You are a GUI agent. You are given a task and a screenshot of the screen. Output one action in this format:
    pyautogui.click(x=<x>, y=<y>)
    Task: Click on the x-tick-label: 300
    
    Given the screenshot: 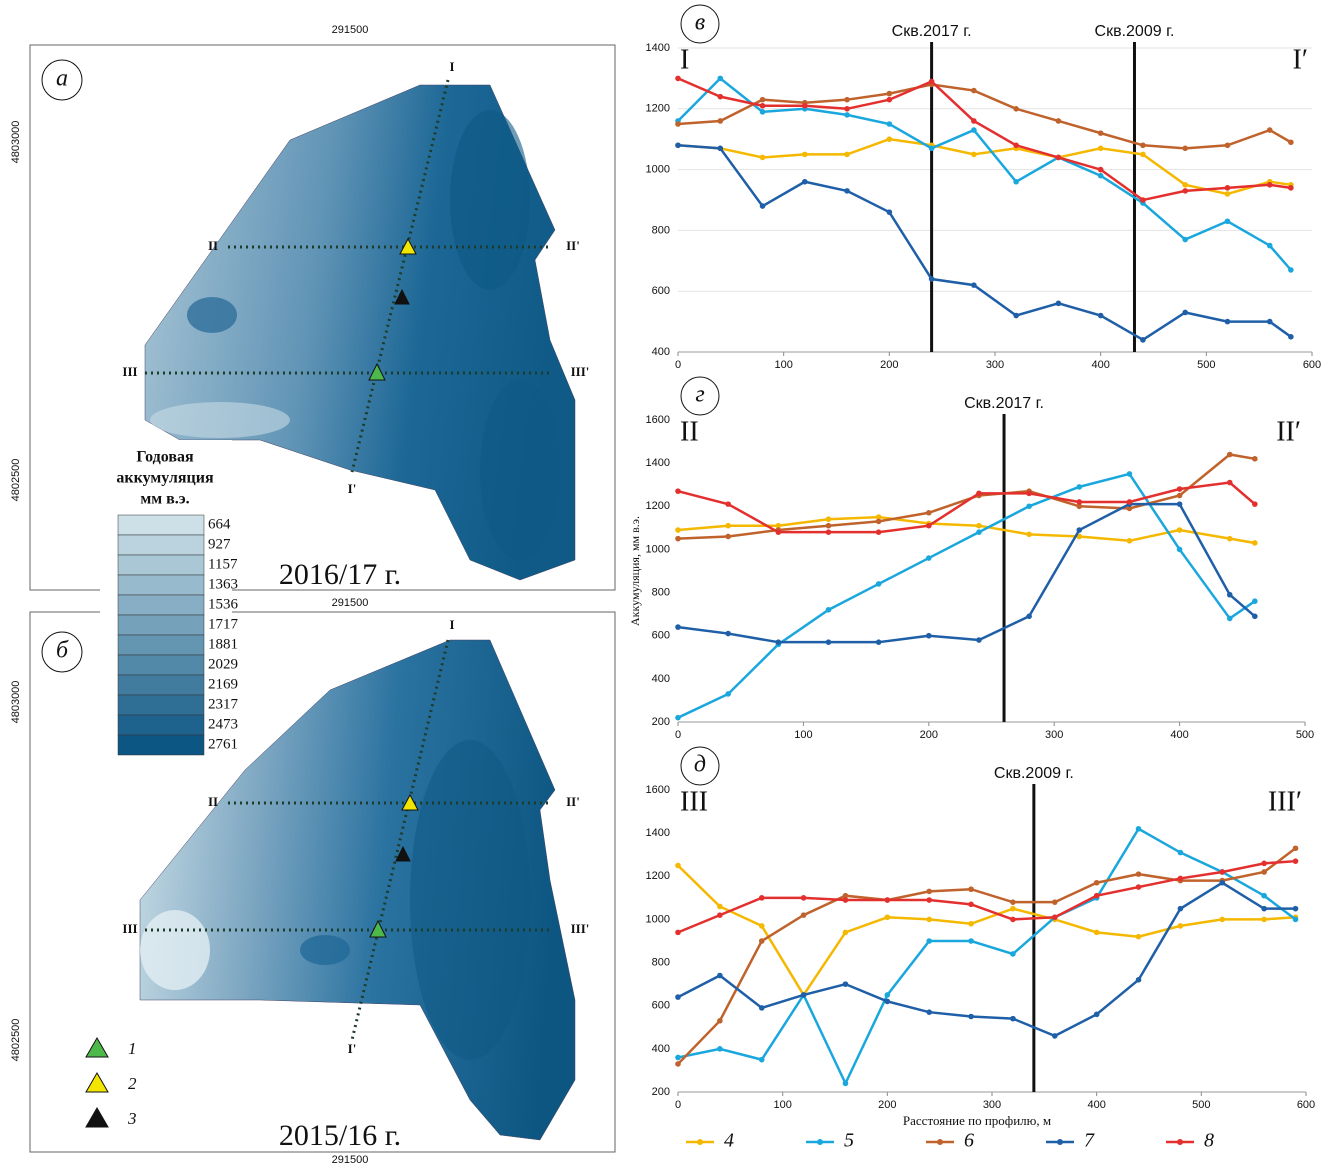 What is the action you would take?
    pyautogui.click(x=1054, y=735)
    